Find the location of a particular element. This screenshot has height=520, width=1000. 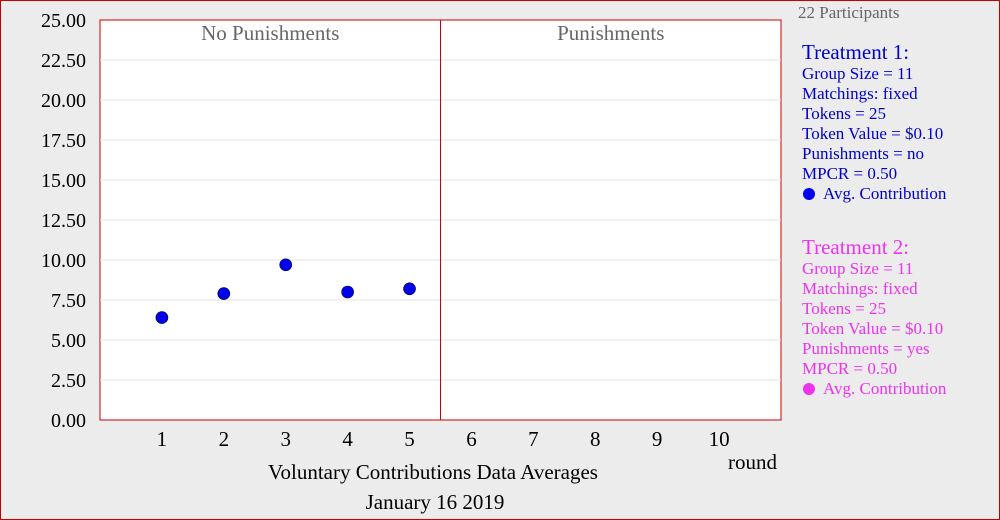

treatment-2-title: Treatment 2: is located at coordinates (856, 247).